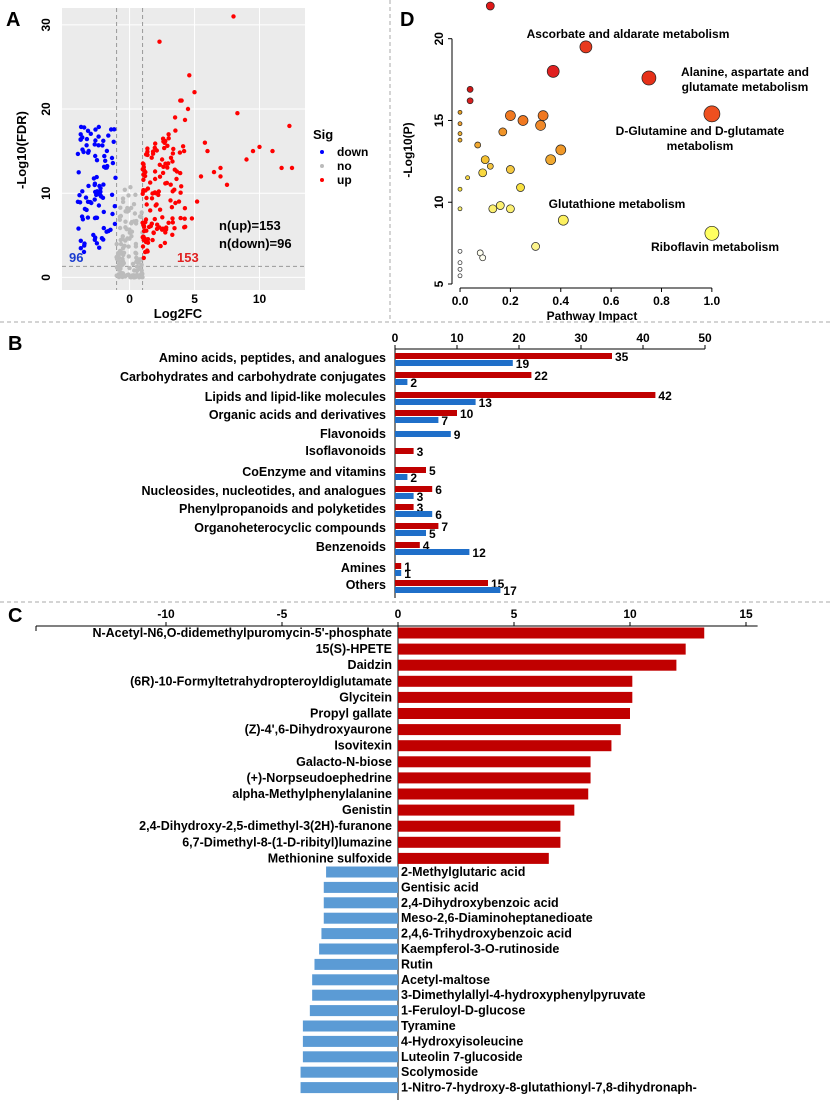 The width and height of the screenshot is (830, 1105). Describe the element at coordinates (439, 1072) in the screenshot. I see `fc-label-down: Scolymoside` at that location.